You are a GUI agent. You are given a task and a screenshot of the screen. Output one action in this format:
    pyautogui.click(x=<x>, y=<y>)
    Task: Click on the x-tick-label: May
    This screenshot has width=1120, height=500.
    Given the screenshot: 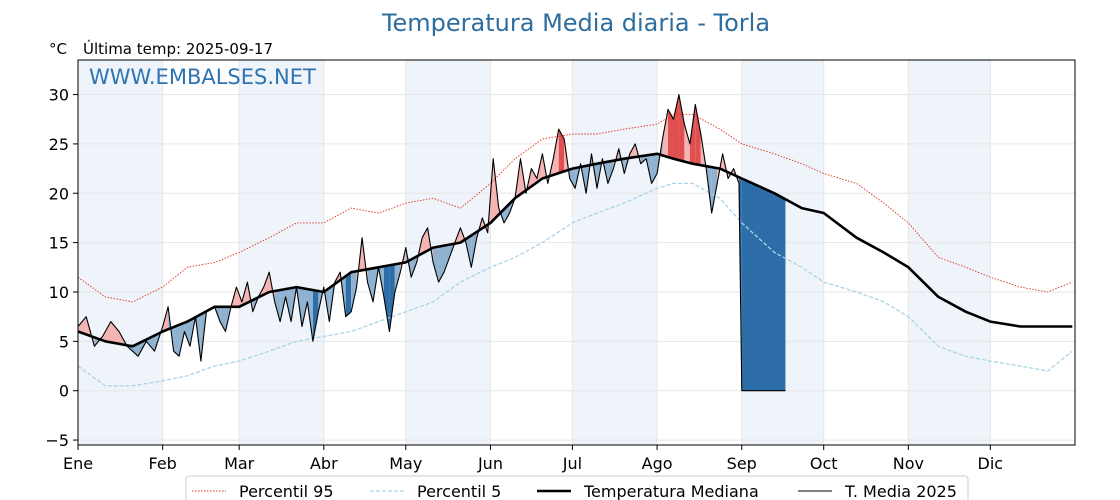 What is the action you would take?
    pyautogui.click(x=405, y=463)
    